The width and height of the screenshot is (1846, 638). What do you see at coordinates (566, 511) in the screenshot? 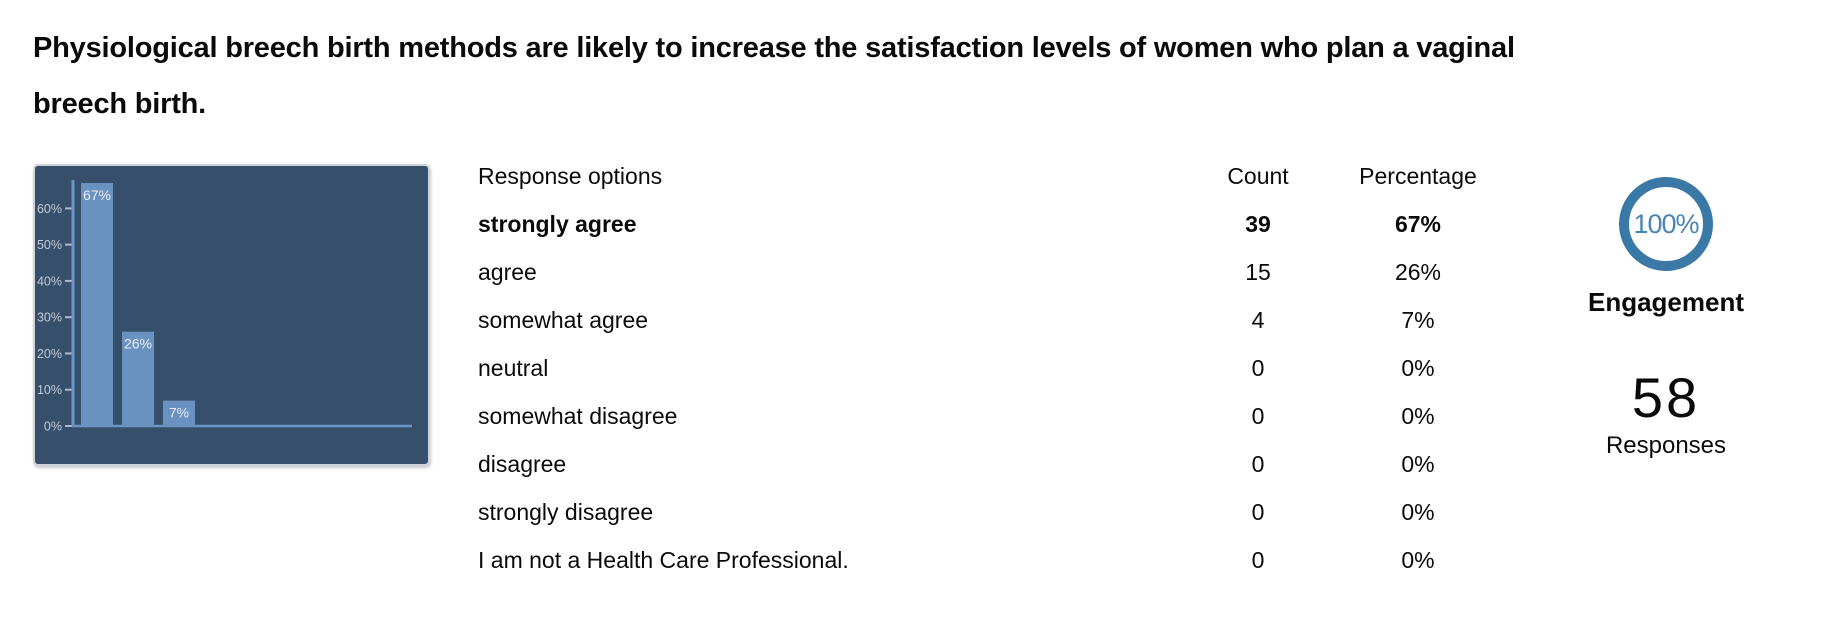
I see `option-label: strongly disagree` at bounding box center [566, 511].